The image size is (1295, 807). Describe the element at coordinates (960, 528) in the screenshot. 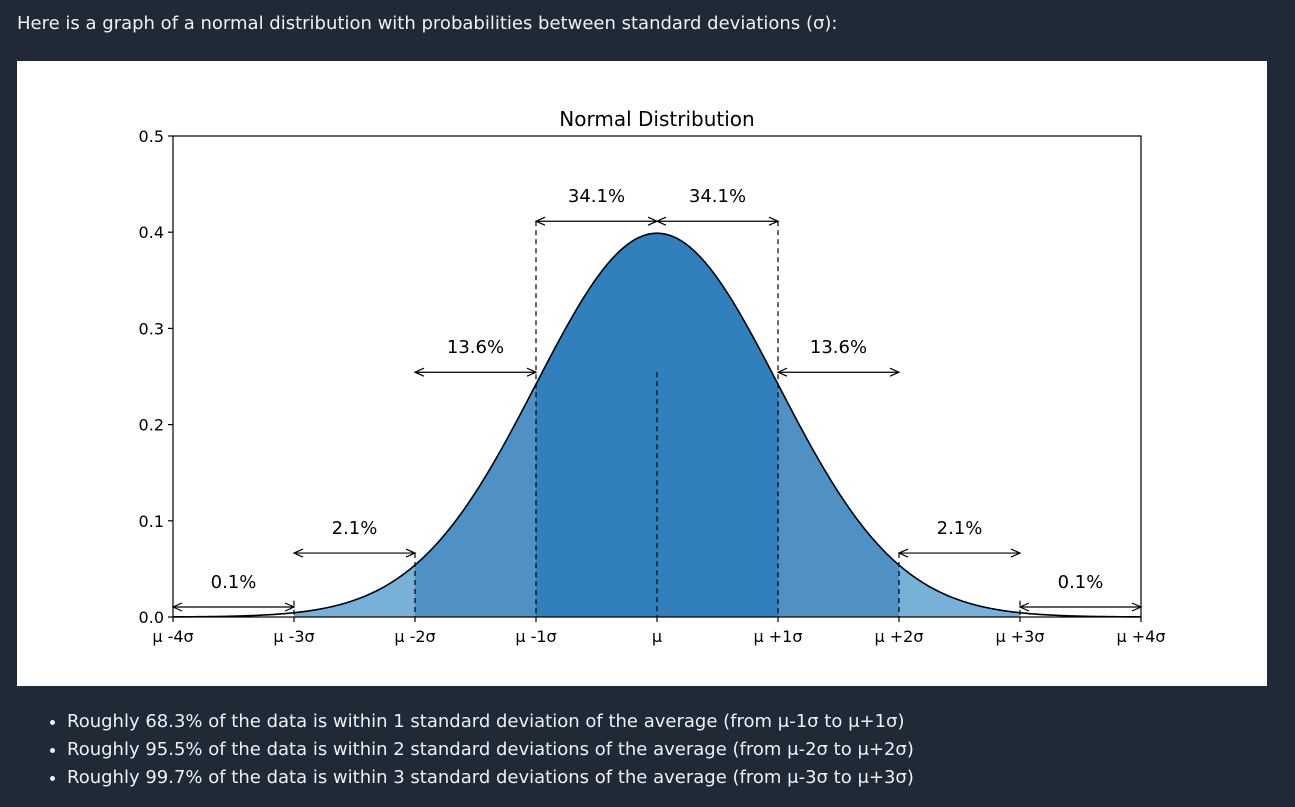

I see `label-region-5: 2.1%` at that location.